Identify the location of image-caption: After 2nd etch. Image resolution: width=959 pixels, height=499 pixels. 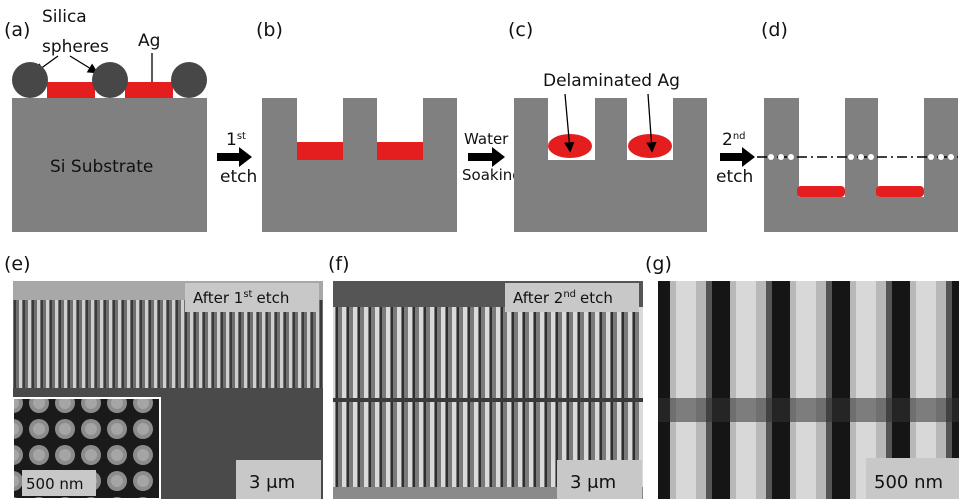
(563, 298).